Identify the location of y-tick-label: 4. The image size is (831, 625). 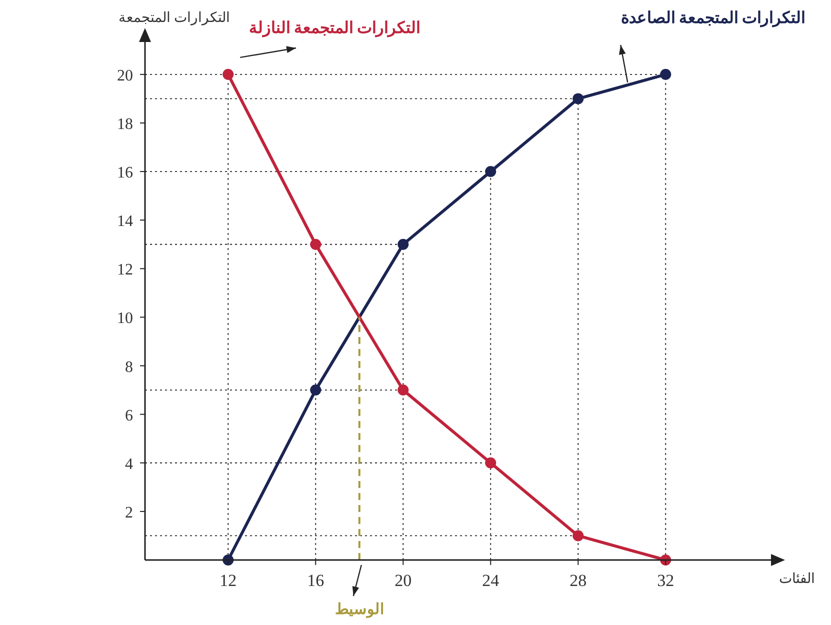
(129, 464).